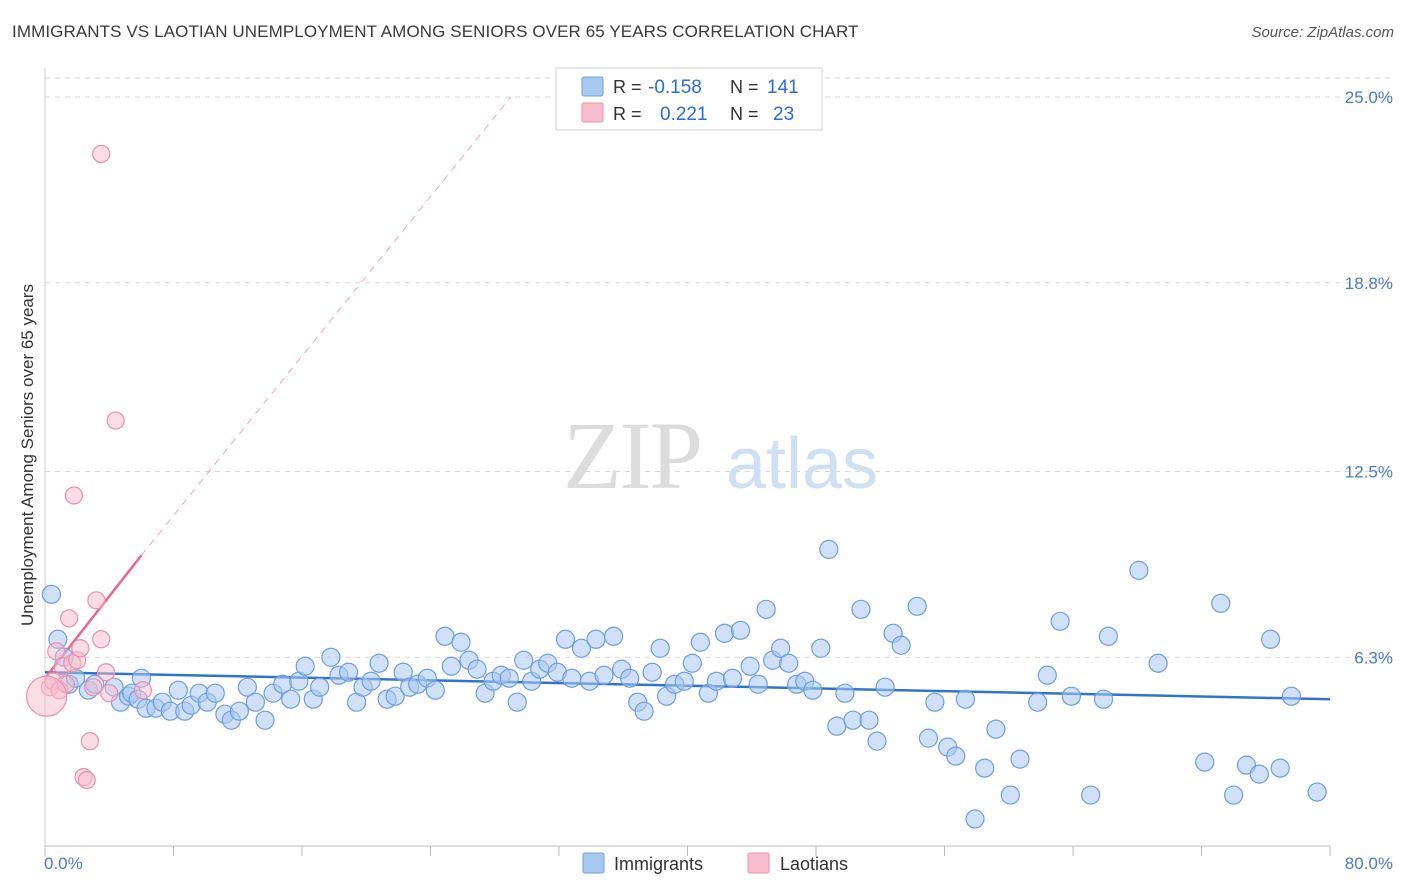  What do you see at coordinates (689, 99) in the screenshot?
I see `stats-legend: R = -0.158 N = 141 R = 0.221 N = 23` at bounding box center [689, 99].